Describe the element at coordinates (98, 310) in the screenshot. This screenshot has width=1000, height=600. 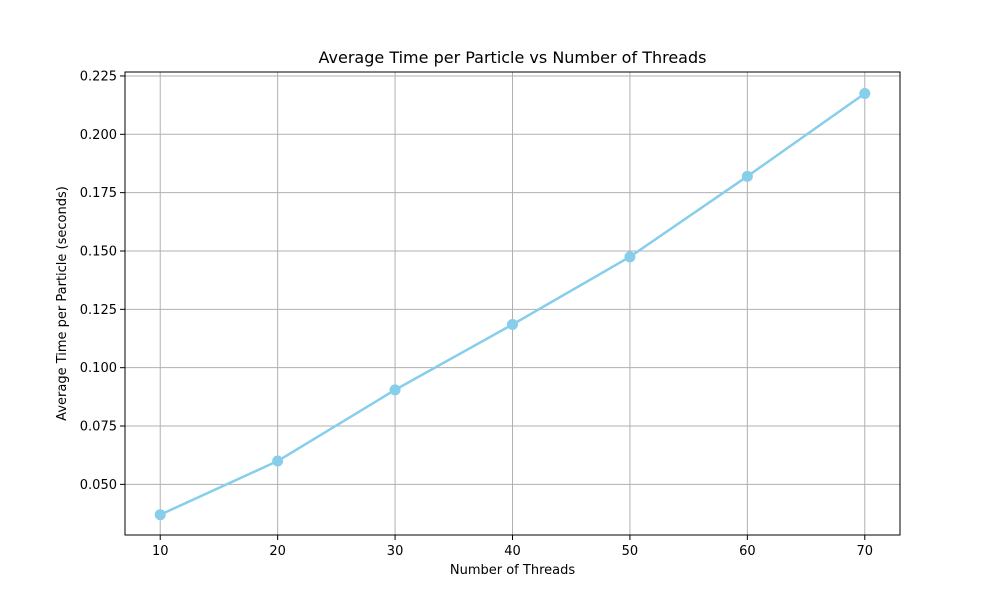
I see `y-tick-label: 0.125` at that location.